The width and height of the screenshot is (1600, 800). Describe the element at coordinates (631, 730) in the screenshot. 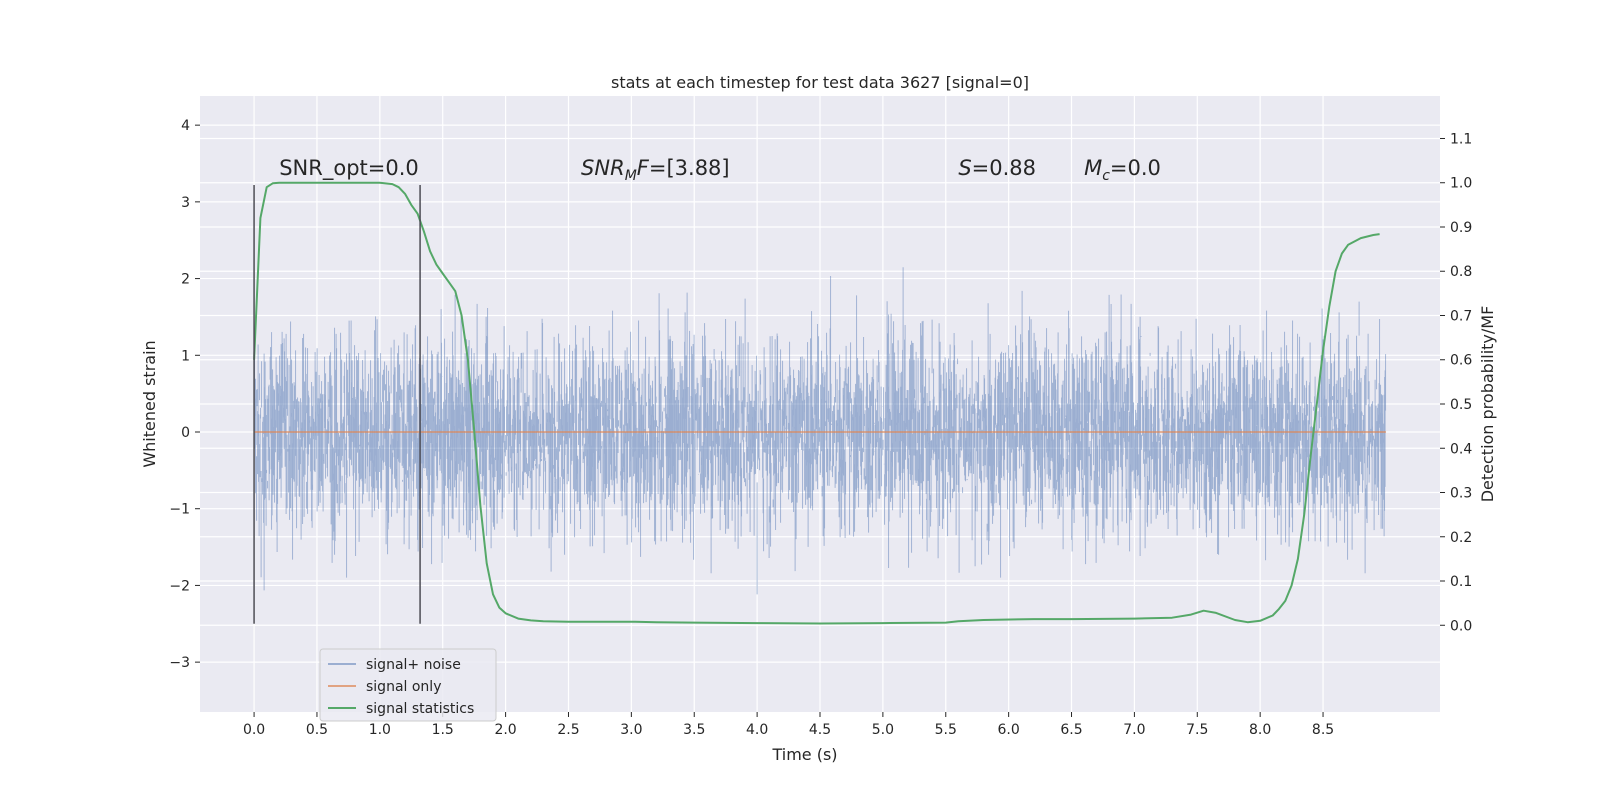

I see `x-tick-label: 3.0` at that location.